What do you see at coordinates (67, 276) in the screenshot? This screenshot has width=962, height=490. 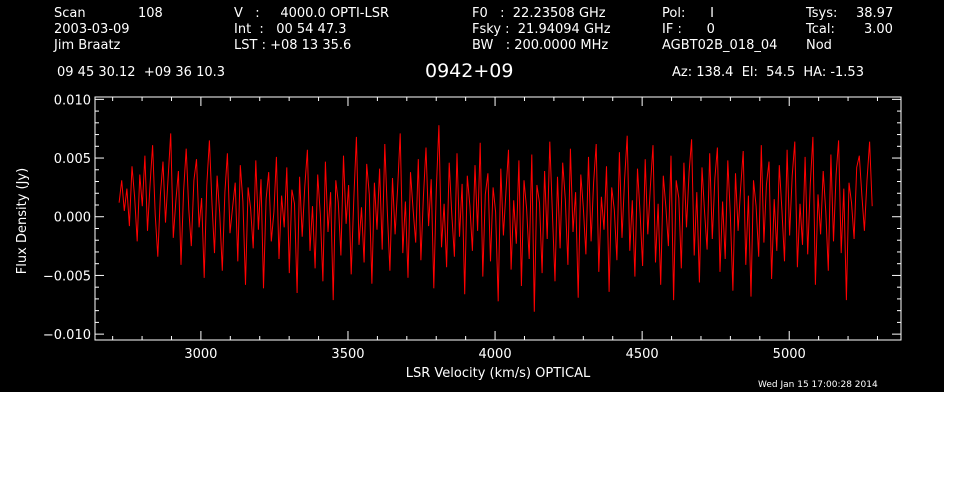 I see `y-tick-label: −0.005` at bounding box center [67, 276].